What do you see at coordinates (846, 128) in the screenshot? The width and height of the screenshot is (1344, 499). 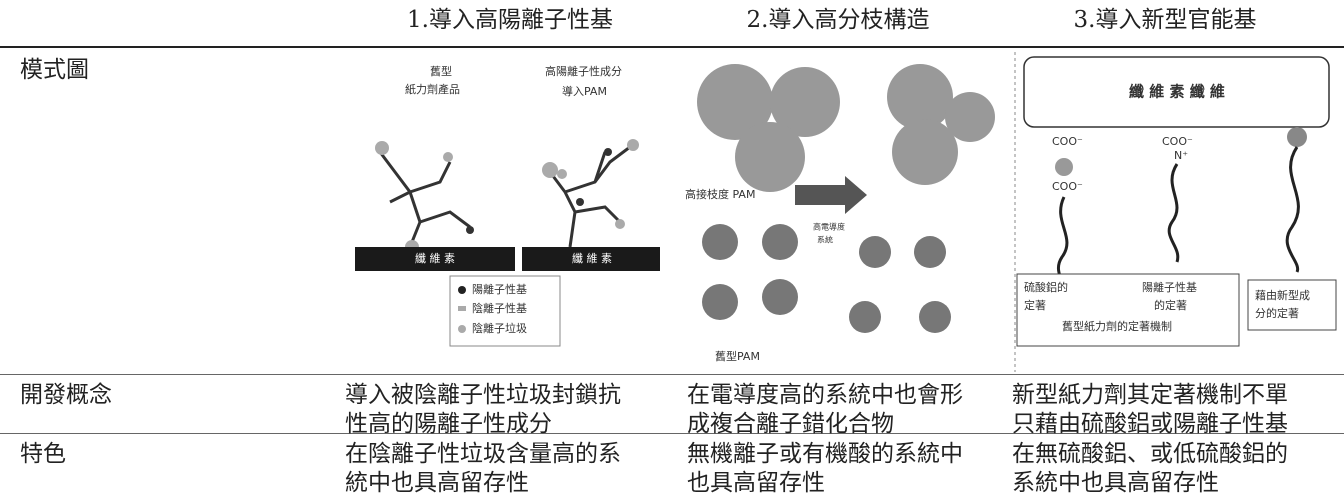 I see `polymer-blobs` at bounding box center [846, 128].